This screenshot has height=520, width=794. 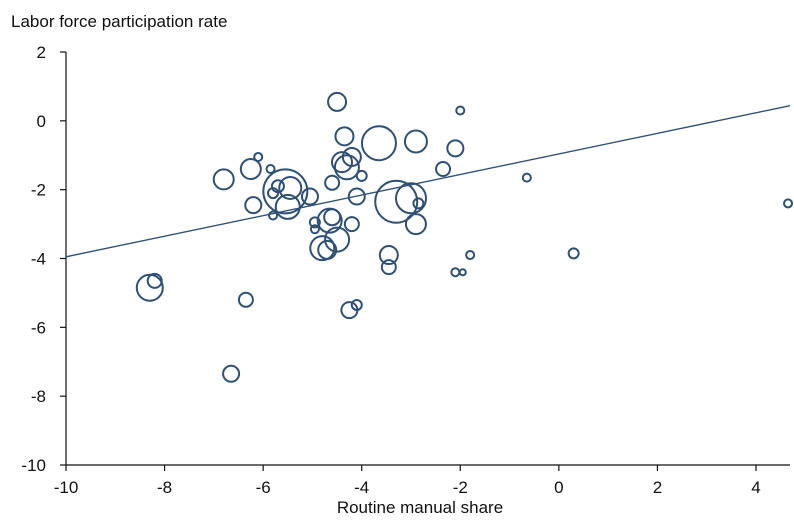 I want to click on x-tick-label: -8, so click(x=164, y=487).